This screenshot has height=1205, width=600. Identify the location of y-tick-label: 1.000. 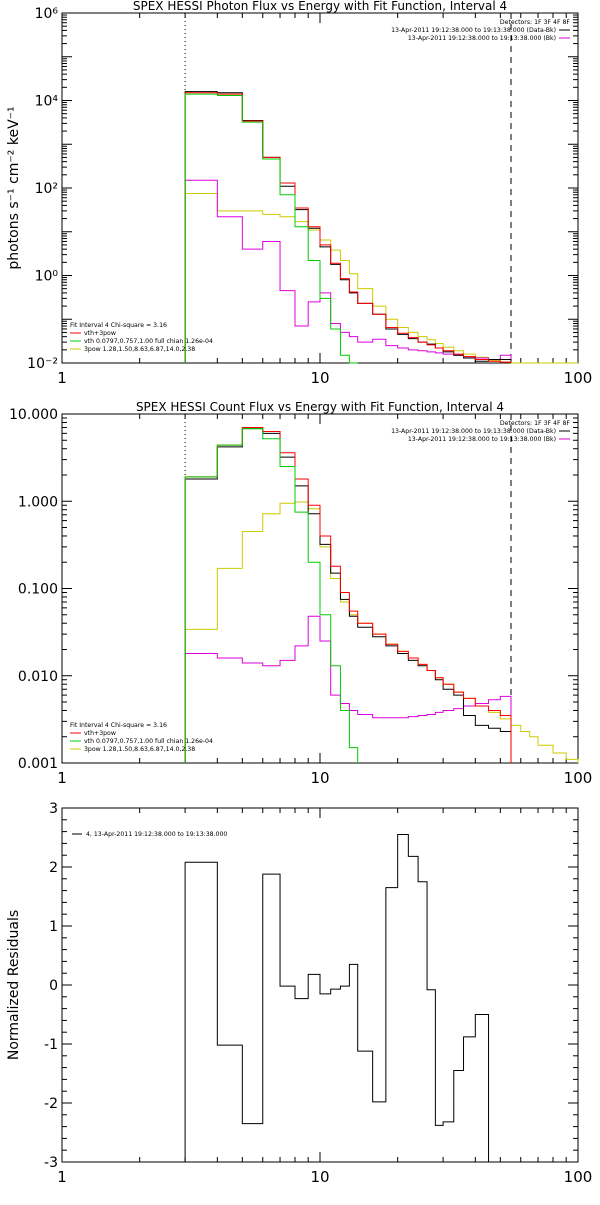
(38, 502).